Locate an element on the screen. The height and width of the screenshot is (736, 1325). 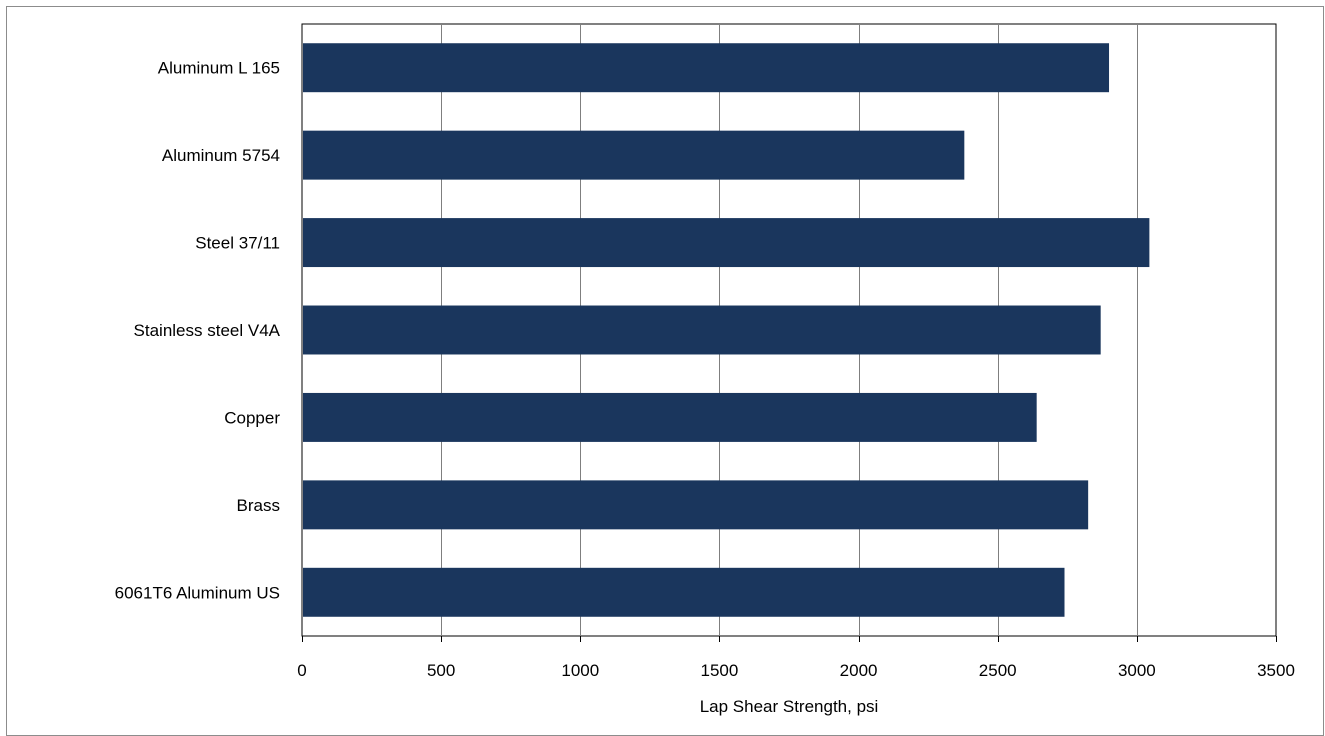
x-tick-label: 1500 is located at coordinates (720, 670).